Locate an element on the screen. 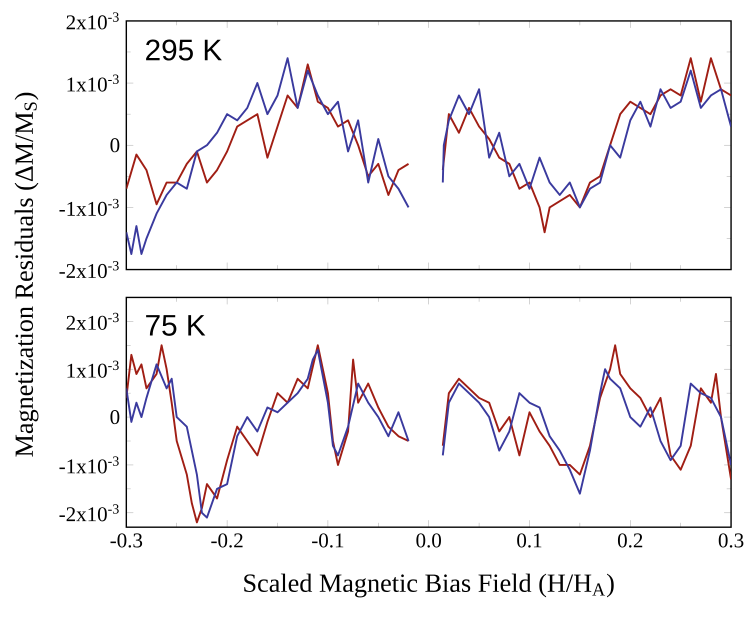  annotation: 295 K is located at coordinates (184, 50).